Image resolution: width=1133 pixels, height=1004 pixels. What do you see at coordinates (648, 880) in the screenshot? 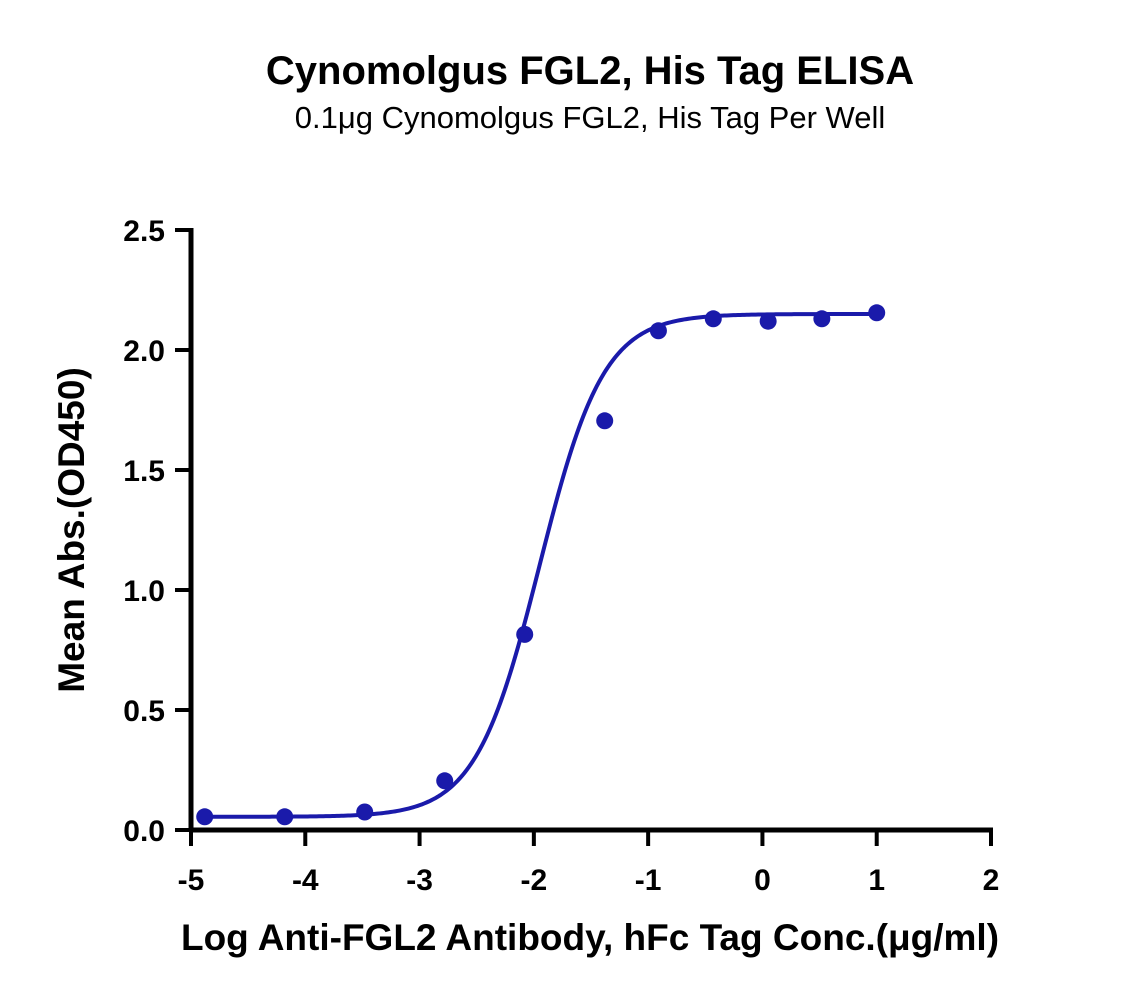
I see `x-tick-label: -1` at bounding box center [648, 880].